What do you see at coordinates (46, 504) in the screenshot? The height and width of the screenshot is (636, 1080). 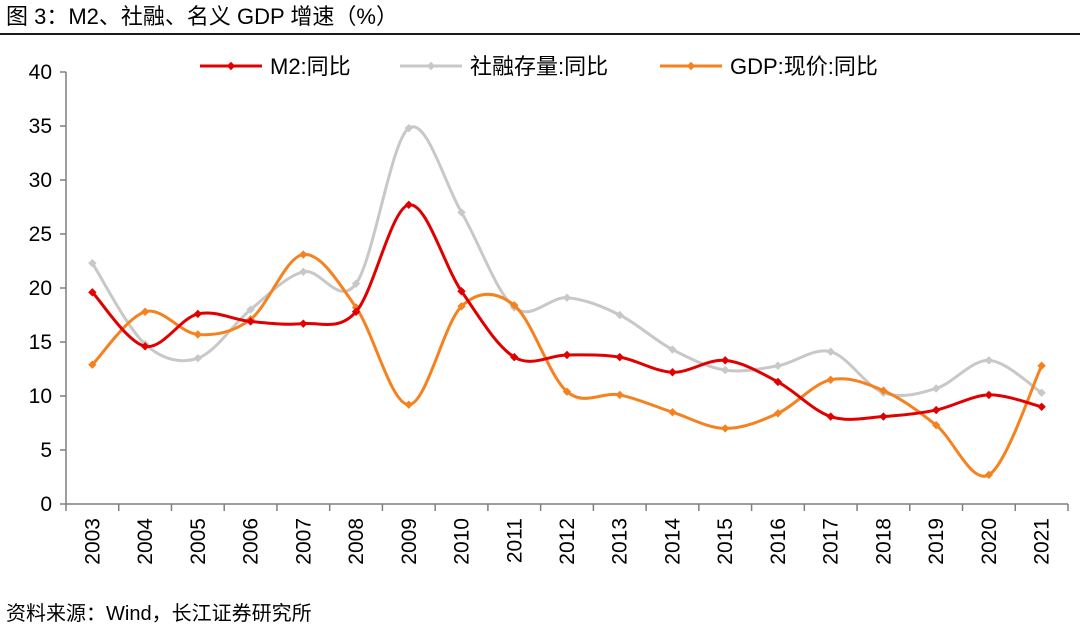 I see `y-tick-label: 0` at bounding box center [46, 504].